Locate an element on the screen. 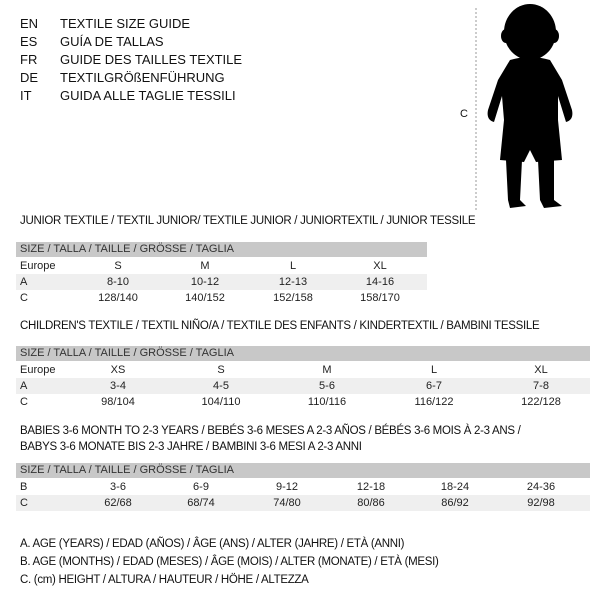  cell: 10-12 is located at coordinates (205, 282).